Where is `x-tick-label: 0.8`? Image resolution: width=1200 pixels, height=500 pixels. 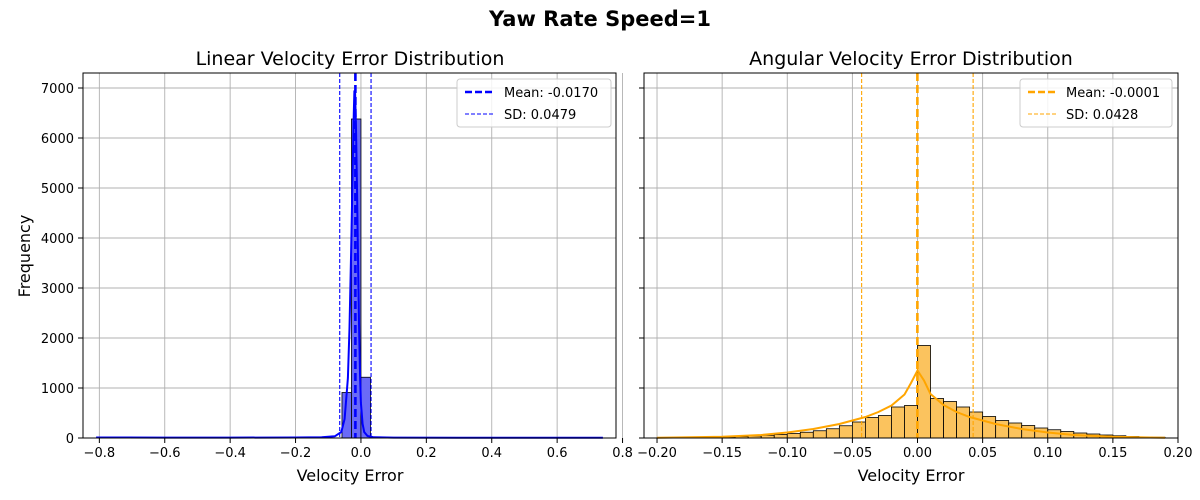
x-tick-label: 0.8 is located at coordinates (622, 453).